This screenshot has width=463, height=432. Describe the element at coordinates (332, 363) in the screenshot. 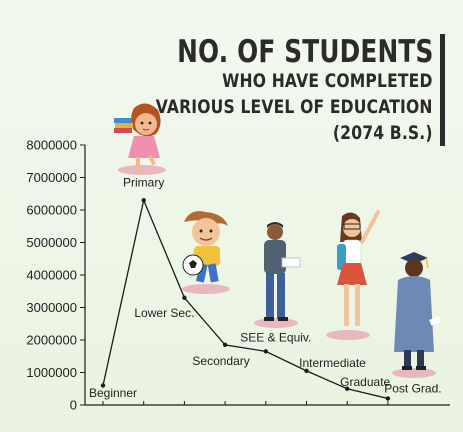

I see `category-label: Intermediate` at that location.